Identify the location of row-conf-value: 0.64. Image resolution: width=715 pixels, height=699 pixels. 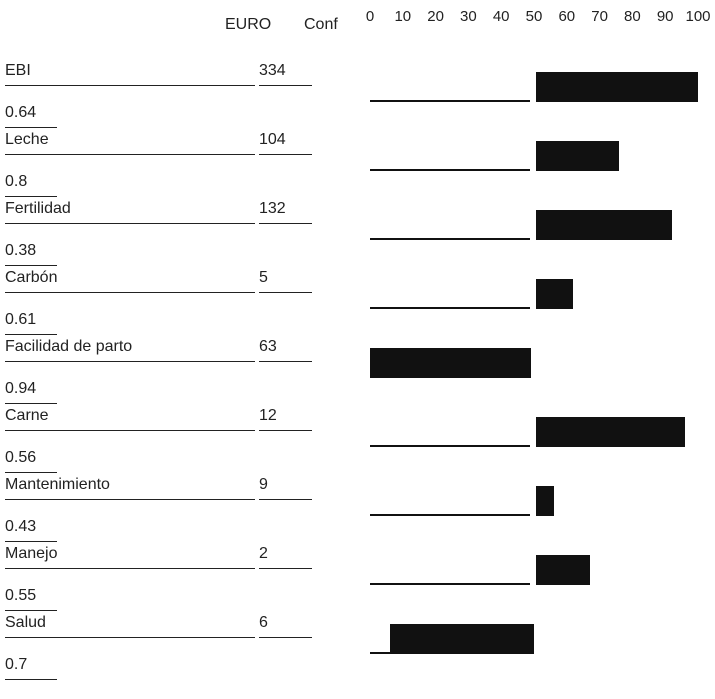
(21, 112).